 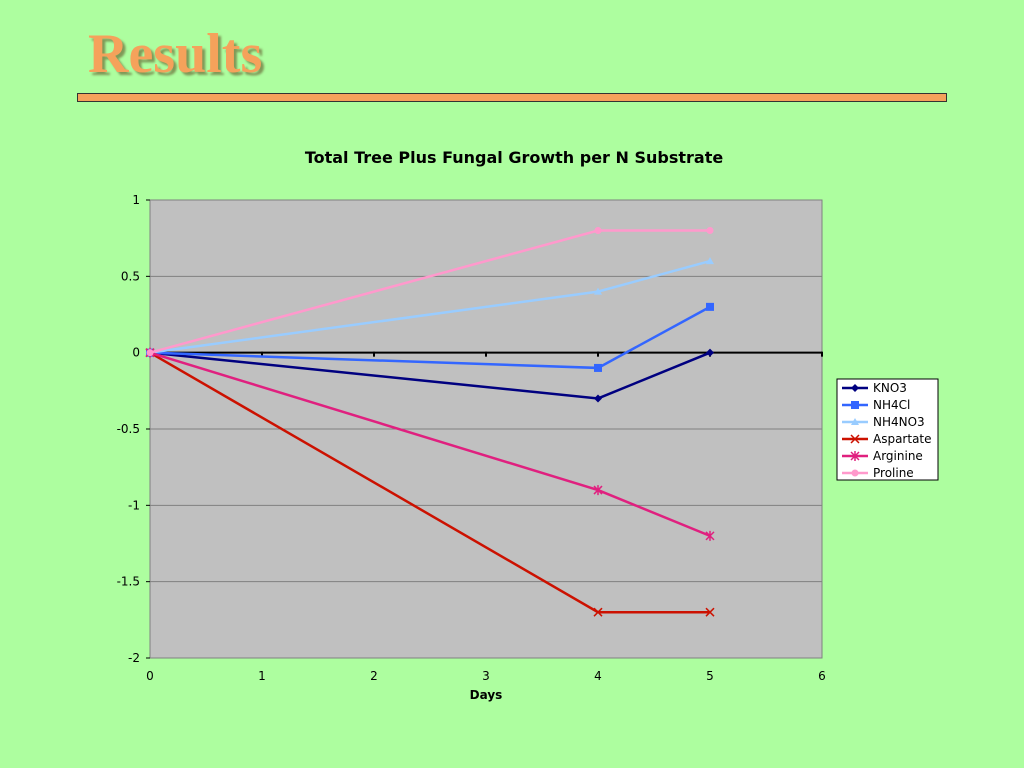 I want to click on legend-item: Aspartate, so click(x=887, y=439).